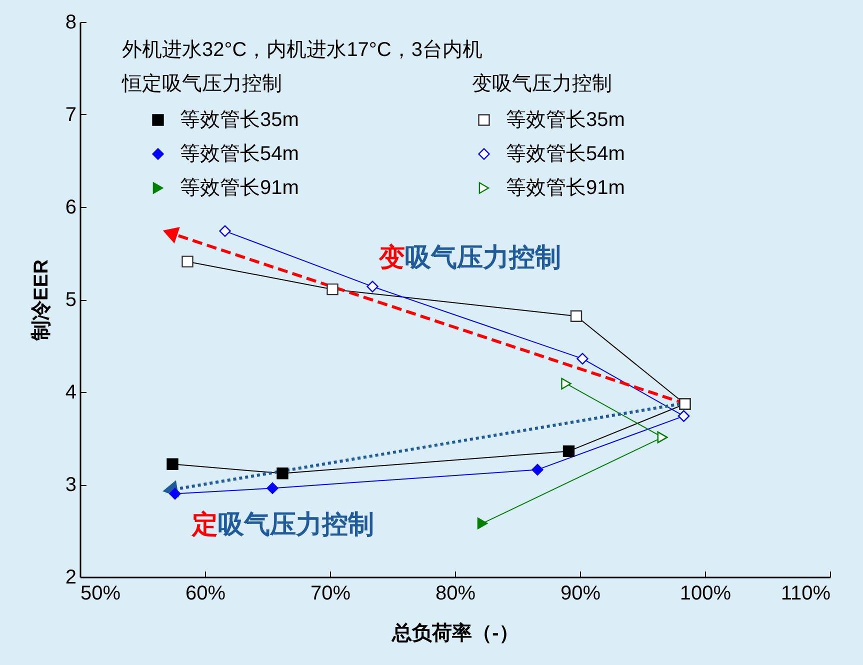 Image resolution: width=863 pixels, height=665 pixels. What do you see at coordinates (70, 393) in the screenshot?
I see `y-tick-label: 4` at bounding box center [70, 393].